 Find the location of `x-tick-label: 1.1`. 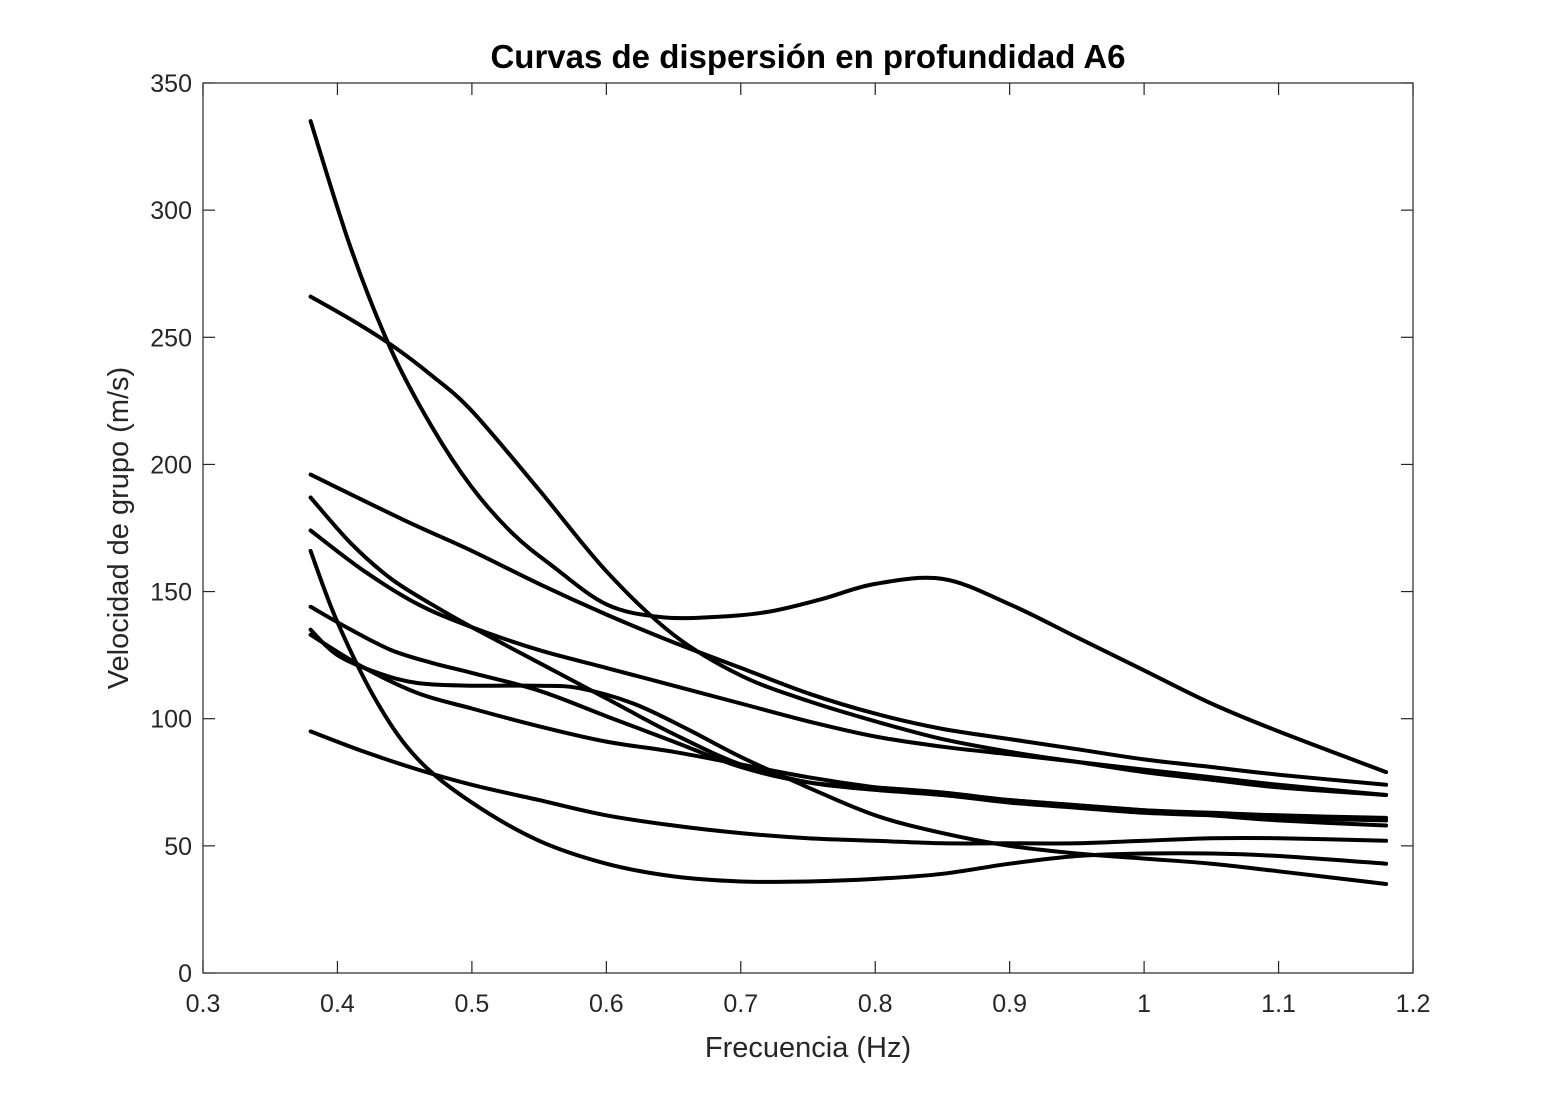

x-tick-label: 1.1 is located at coordinates (1278, 1004).